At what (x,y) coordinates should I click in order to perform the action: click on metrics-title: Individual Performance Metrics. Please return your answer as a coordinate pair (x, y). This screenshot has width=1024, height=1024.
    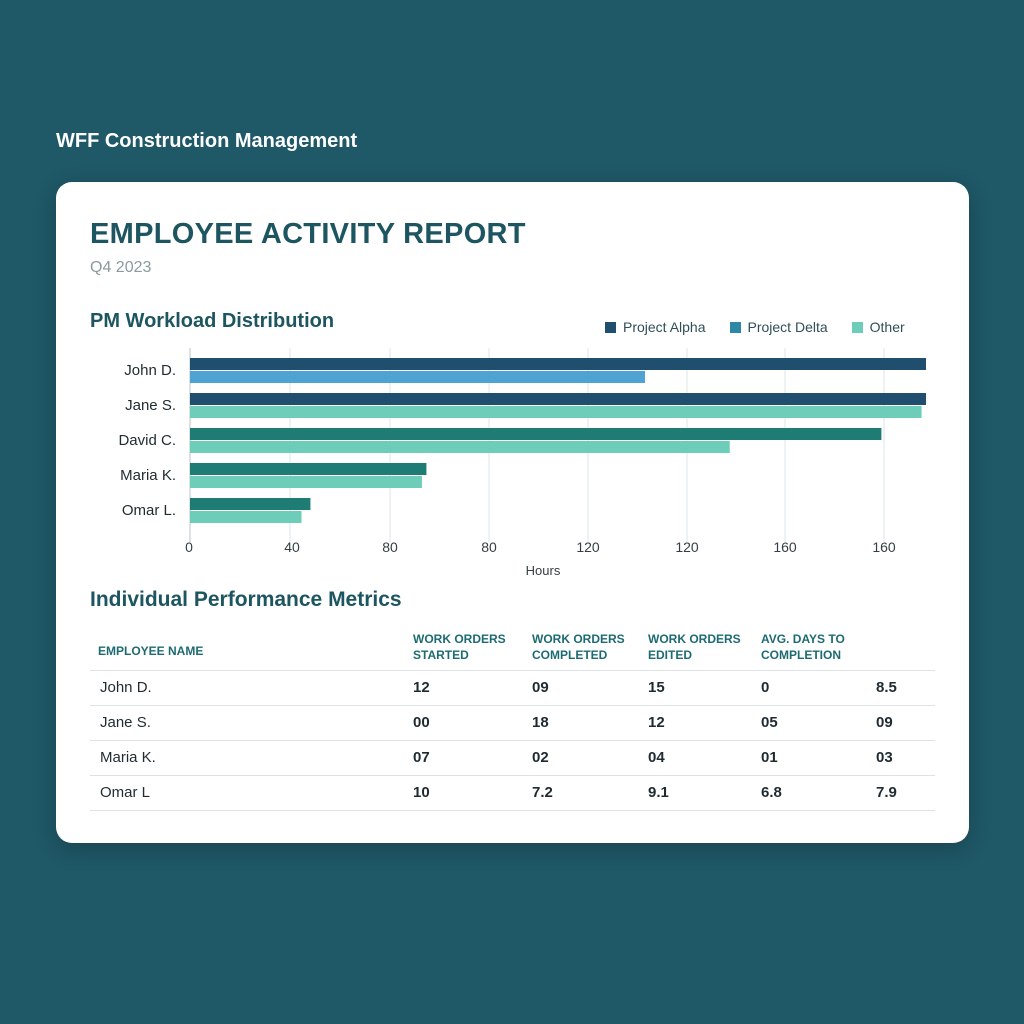
    Looking at the image, I should click on (246, 599).